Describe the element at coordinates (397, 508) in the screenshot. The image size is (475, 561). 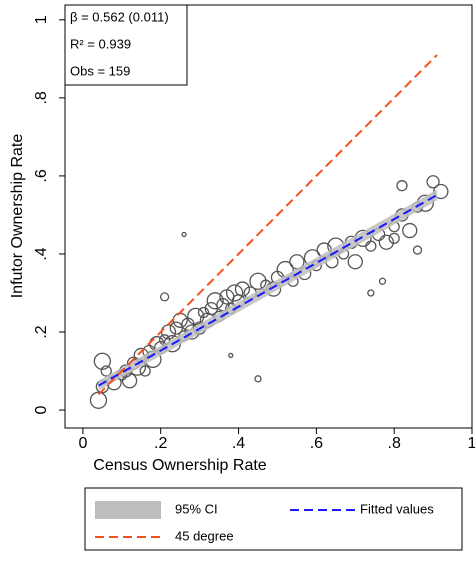
I see `legend-label: Fitted values` at that location.